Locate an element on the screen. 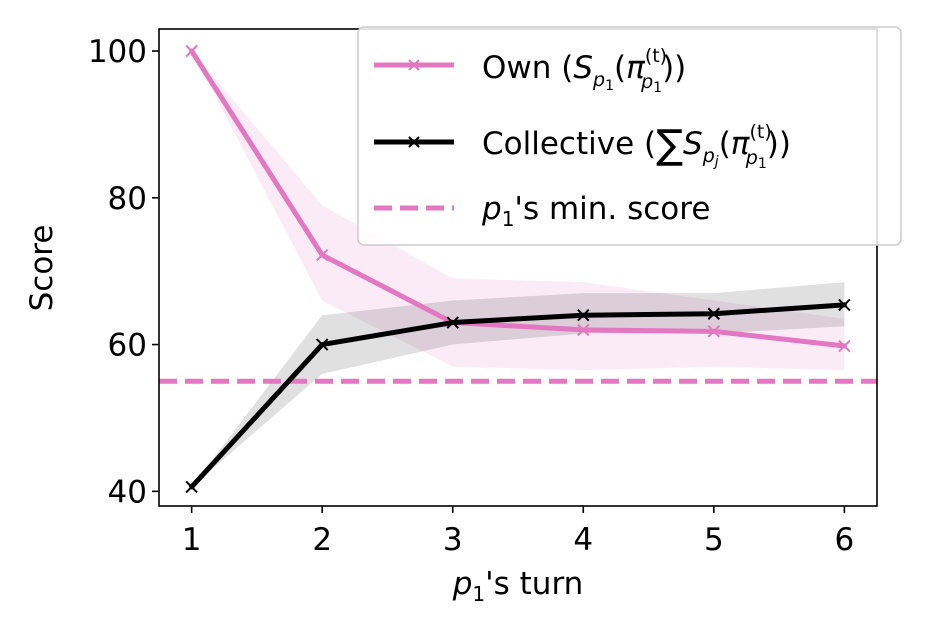 This screenshot has height=622, width=930. y-tick-label: 100 is located at coordinates (117, 52).